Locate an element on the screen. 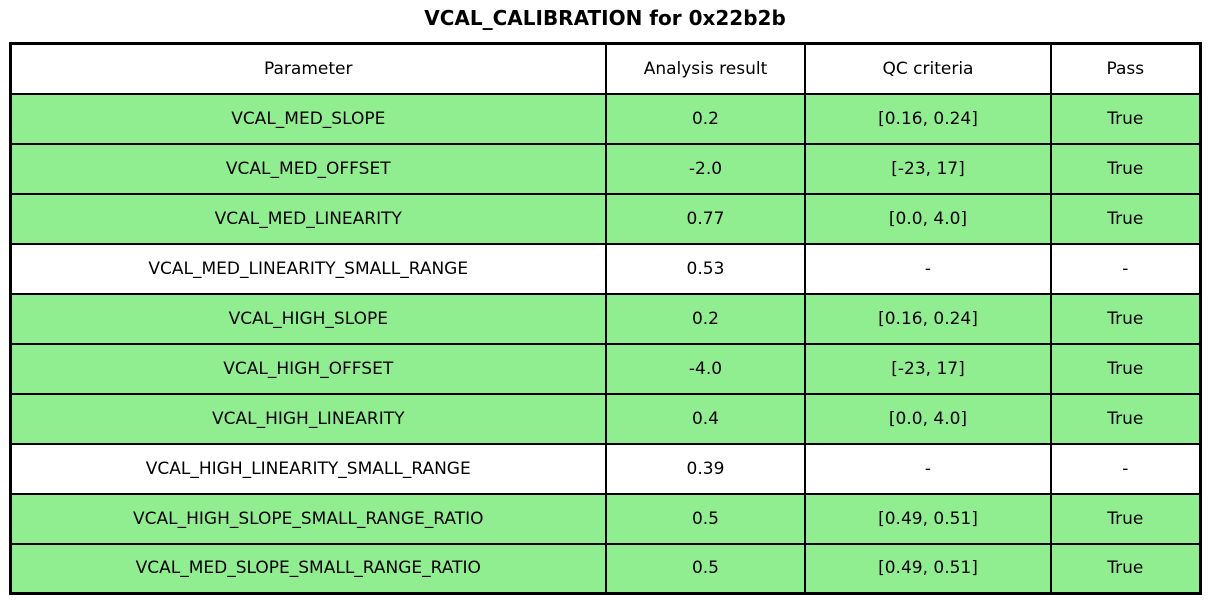 The image size is (1210, 604). cell-result: 0.53 is located at coordinates (705, 268).